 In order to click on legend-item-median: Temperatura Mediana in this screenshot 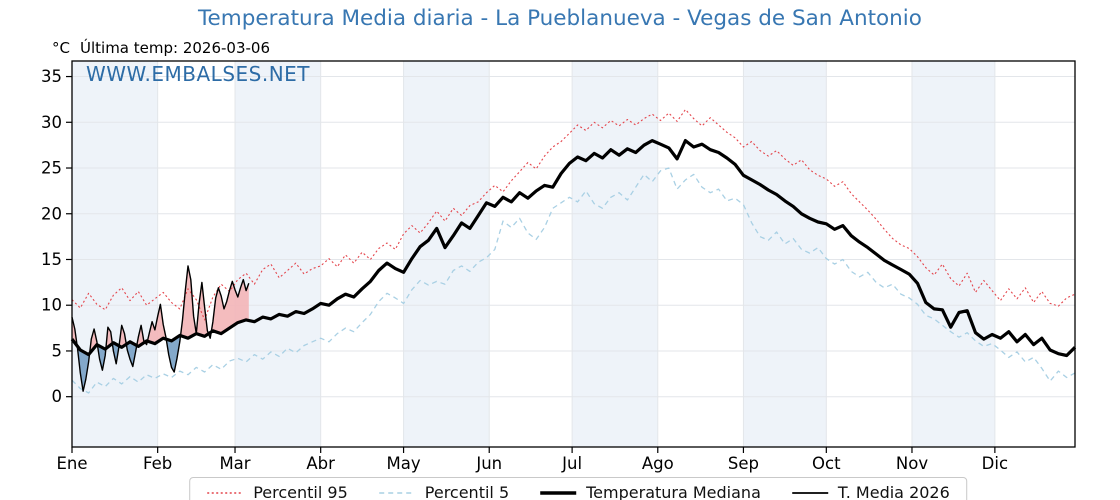, I will do `click(650, 491)`.